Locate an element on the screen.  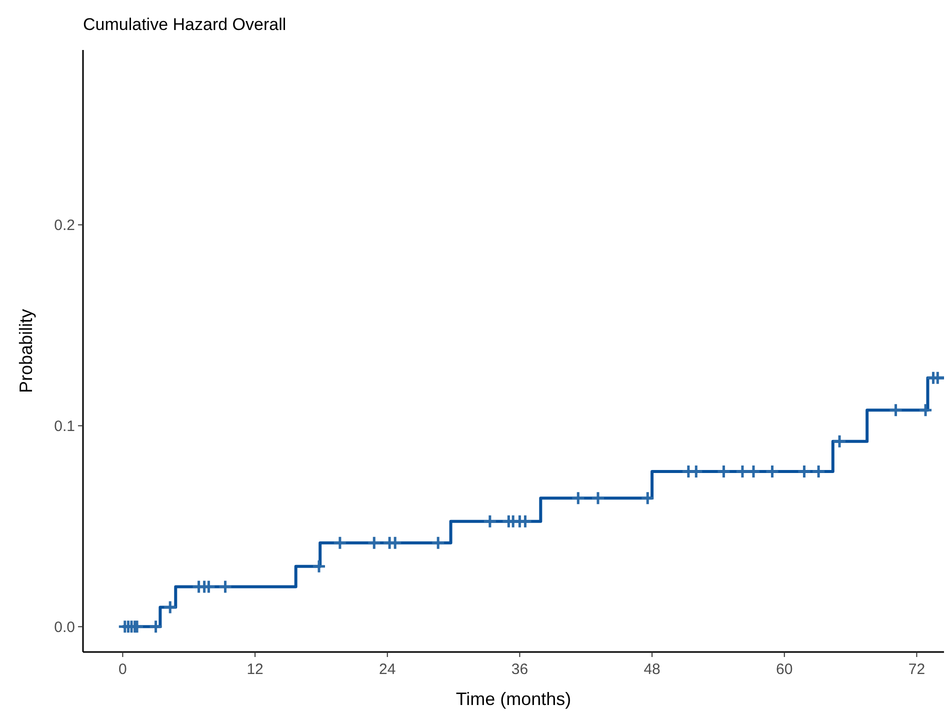
chart-title: Cumulative Hazard Overall is located at coordinates (184, 24).